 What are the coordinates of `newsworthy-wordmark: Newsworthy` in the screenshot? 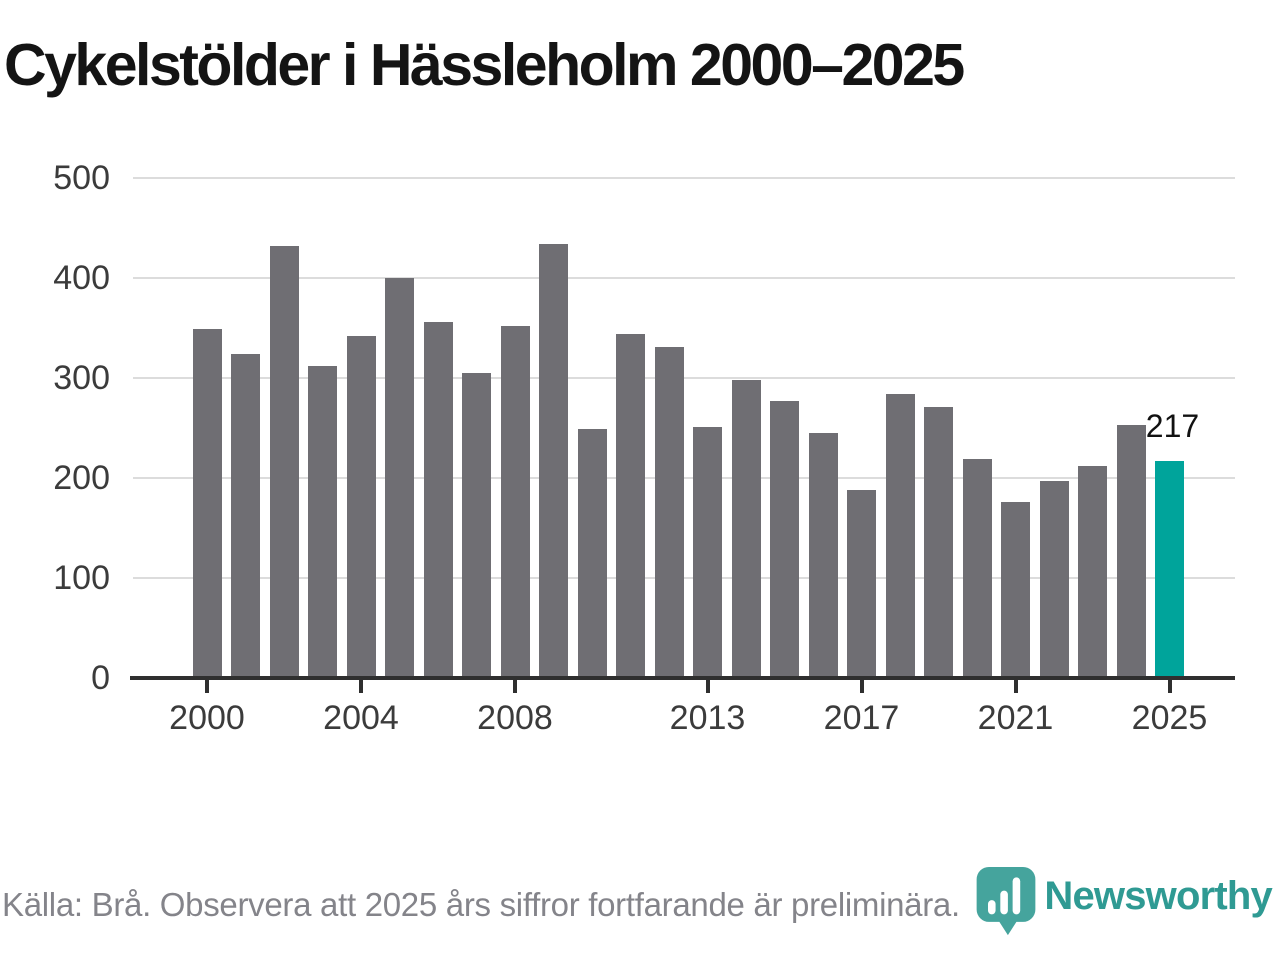 It's located at (1158, 896).